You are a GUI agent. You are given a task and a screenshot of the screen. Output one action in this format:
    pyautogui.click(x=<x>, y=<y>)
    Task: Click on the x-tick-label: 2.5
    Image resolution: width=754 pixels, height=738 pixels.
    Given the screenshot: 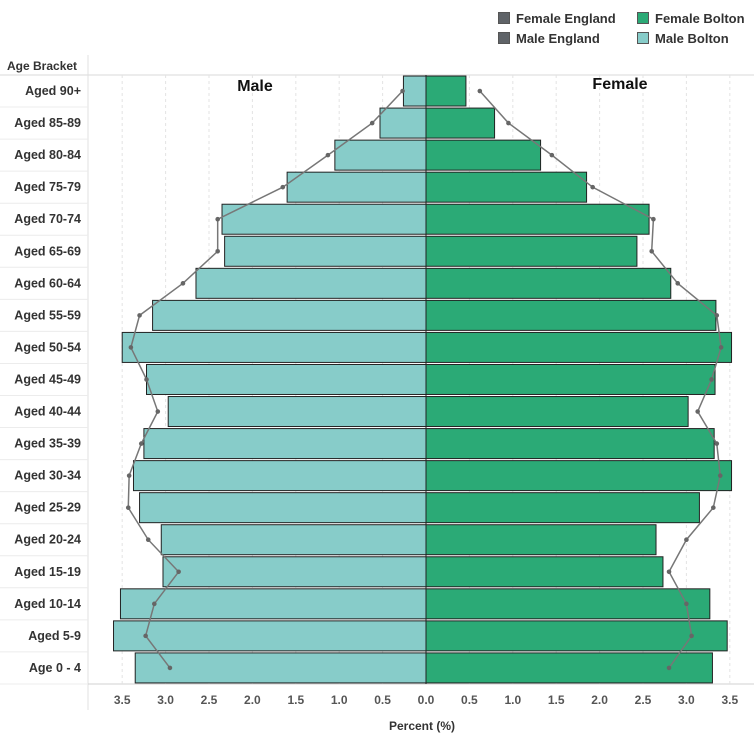 What is the action you would take?
    pyautogui.click(x=209, y=700)
    